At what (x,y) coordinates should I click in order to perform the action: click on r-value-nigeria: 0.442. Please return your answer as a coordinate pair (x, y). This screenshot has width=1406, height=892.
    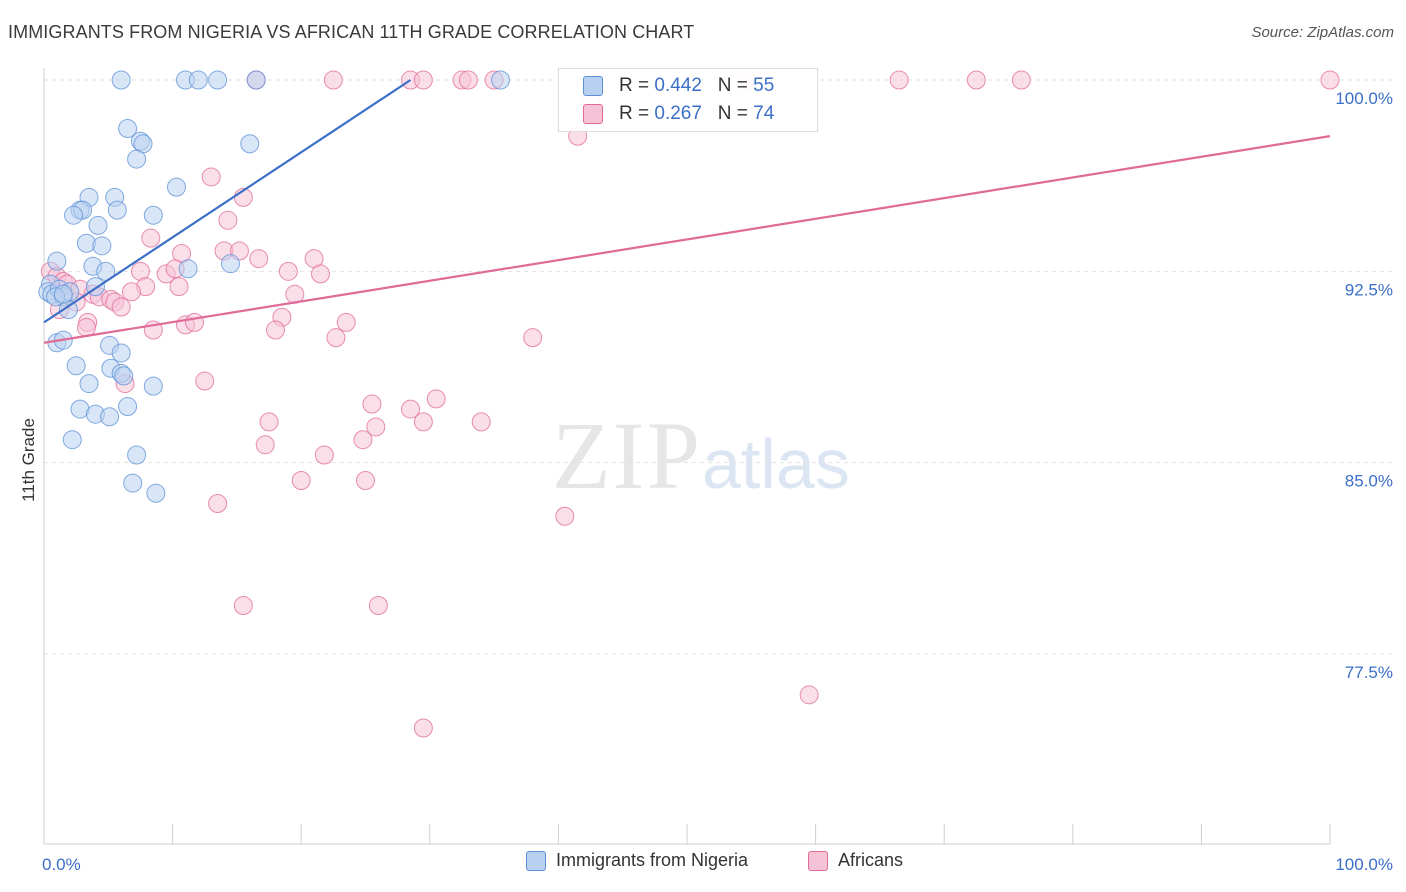
    Looking at the image, I should click on (678, 85).